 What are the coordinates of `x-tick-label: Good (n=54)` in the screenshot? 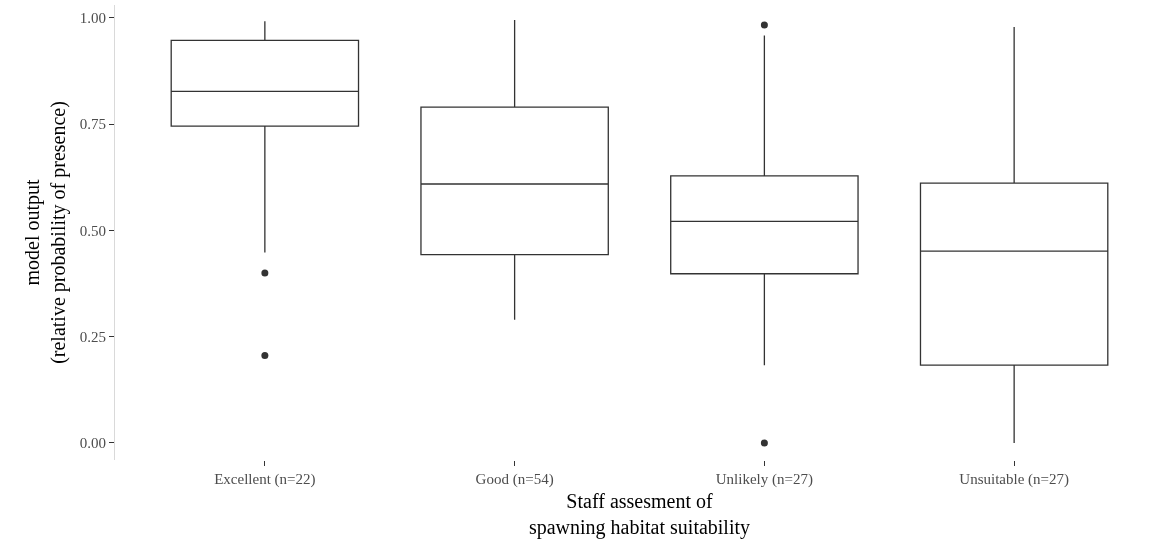 It's located at (514, 479).